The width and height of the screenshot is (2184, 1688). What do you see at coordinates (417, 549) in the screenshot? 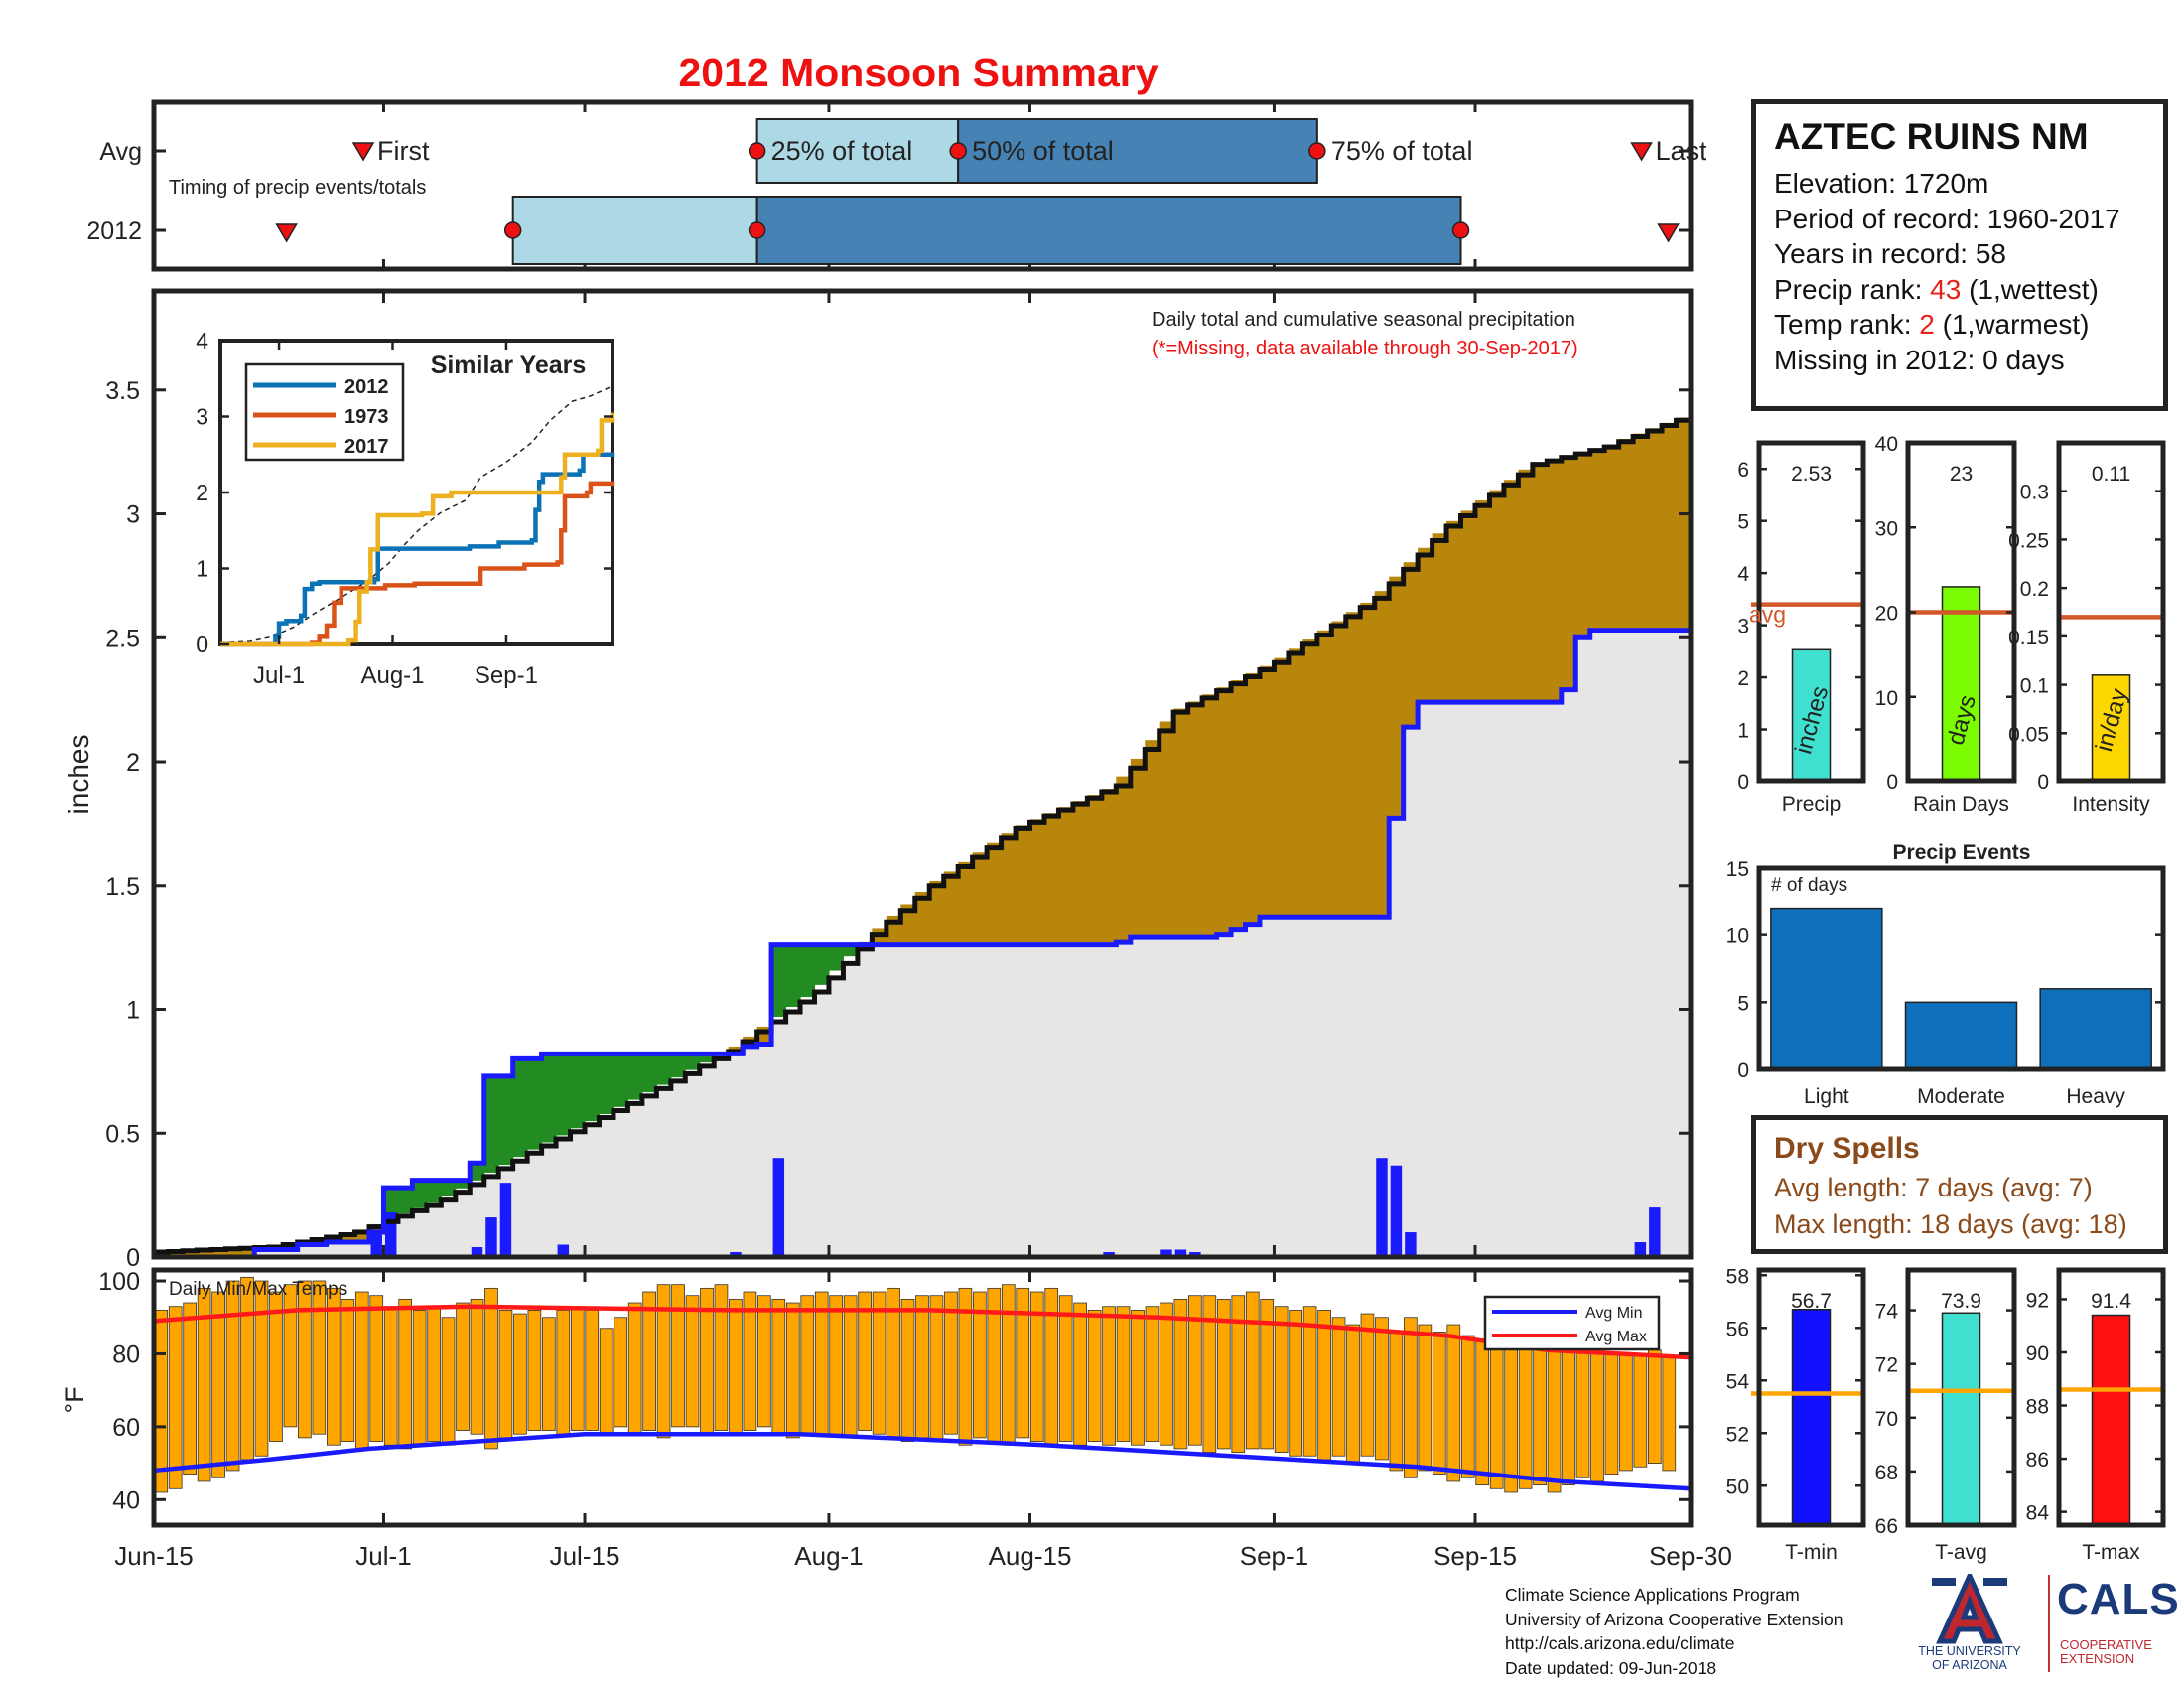
I see `inset-series-line` at bounding box center [417, 549].